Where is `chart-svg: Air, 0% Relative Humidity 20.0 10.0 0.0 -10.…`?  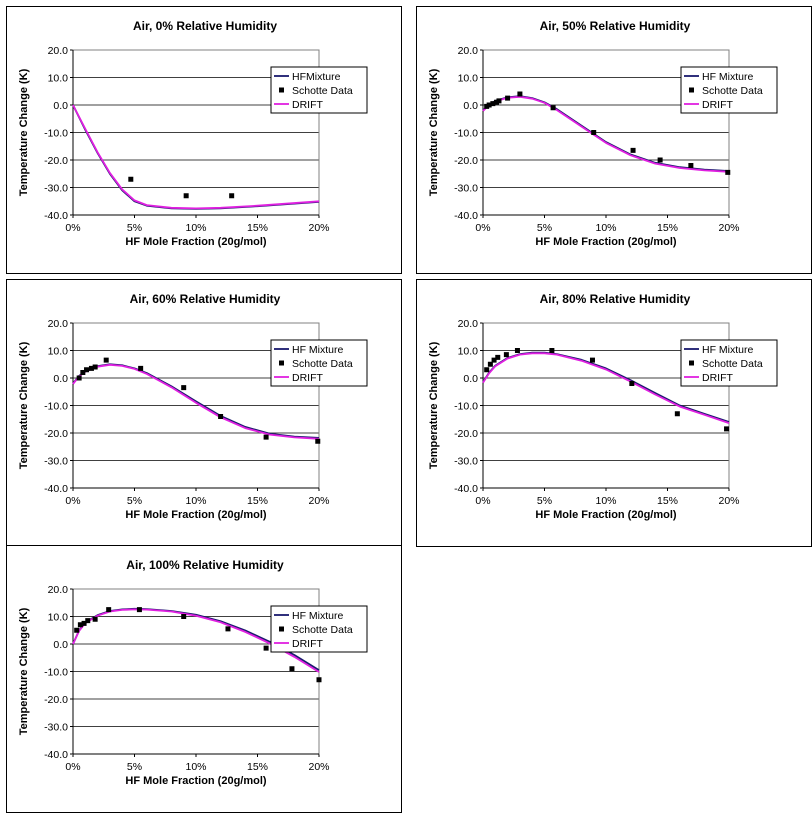 chart-svg: Air, 0% Relative Humidity 20.0 10.0 0.0 -10.… is located at coordinates (193, 133).